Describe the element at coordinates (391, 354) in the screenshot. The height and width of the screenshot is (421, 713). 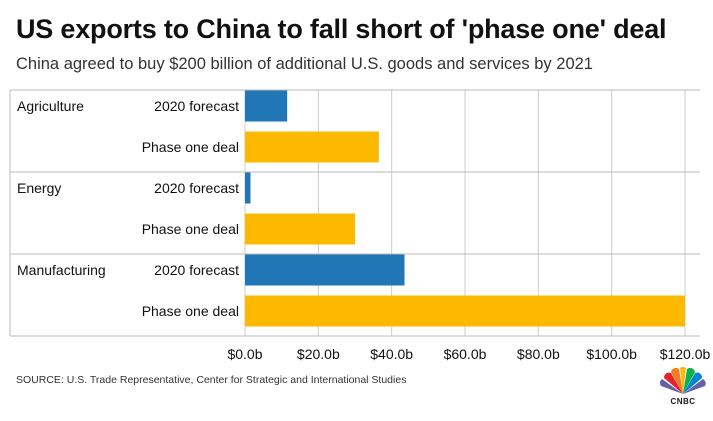
I see `x-tick-label: $40.0b` at that location.